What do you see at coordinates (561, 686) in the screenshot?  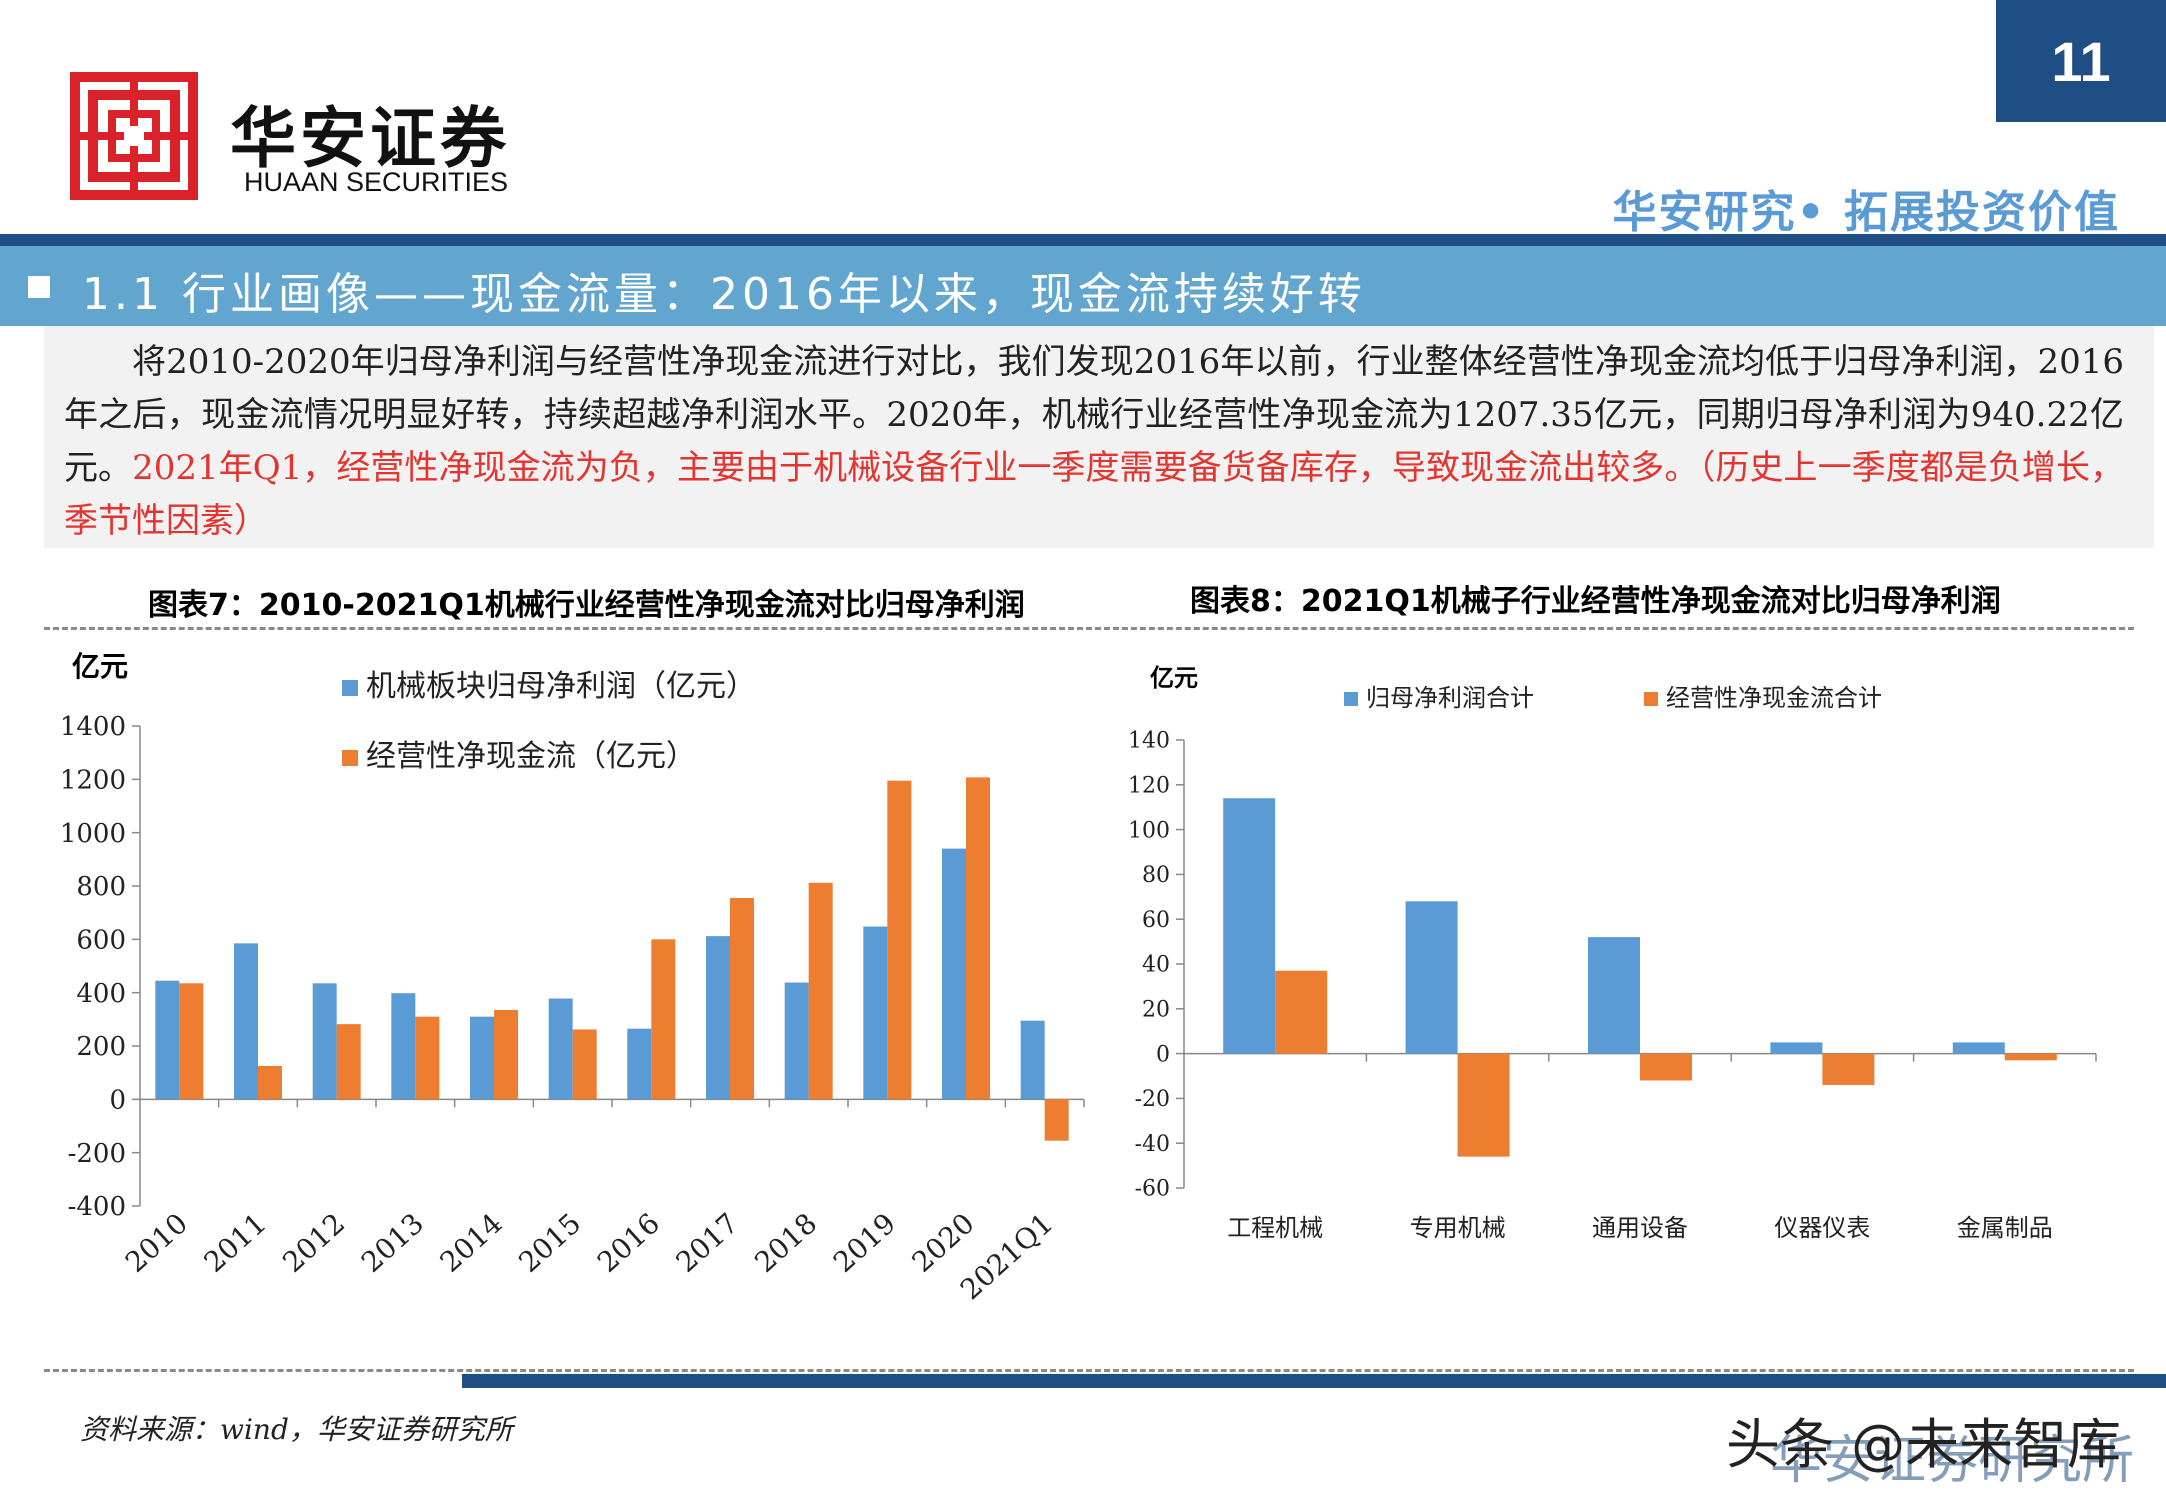 I see `chart1-legend-label: 机械板块归母净利润（亿元）` at bounding box center [561, 686].